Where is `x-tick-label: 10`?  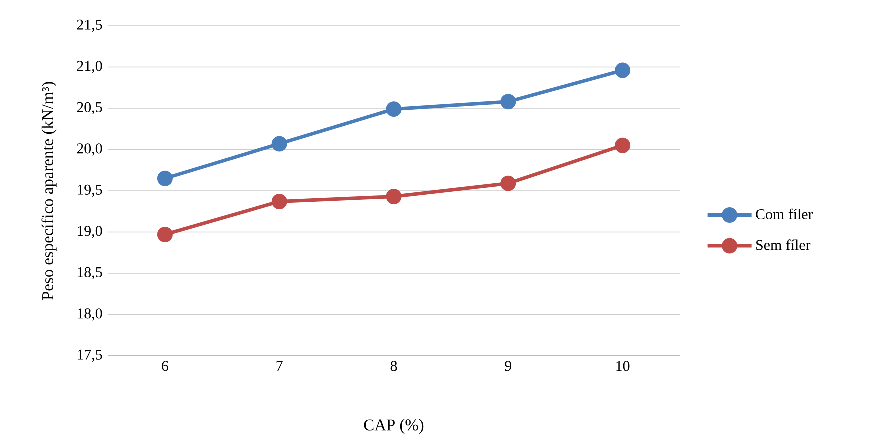 x-tick-label: 10 is located at coordinates (623, 366).